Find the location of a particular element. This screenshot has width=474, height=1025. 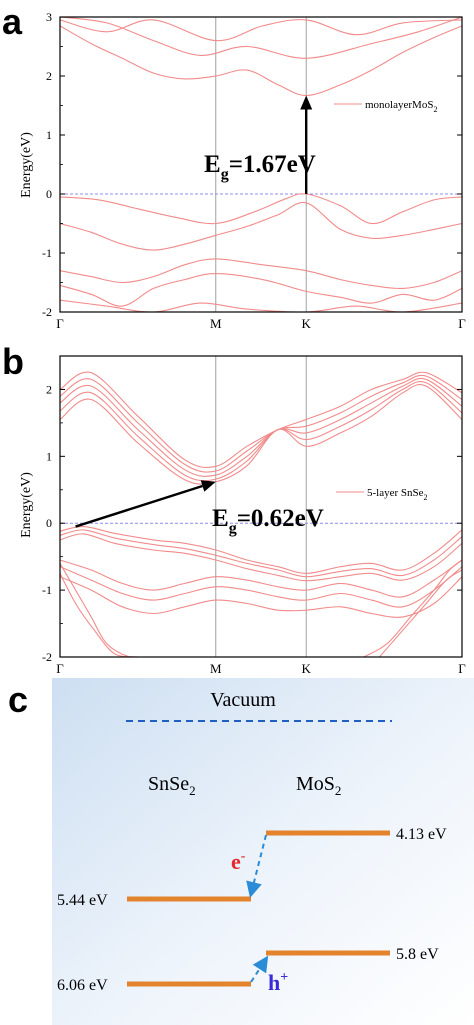

svg-text: 5-layer SnSe2 is located at coordinates (397, 494).